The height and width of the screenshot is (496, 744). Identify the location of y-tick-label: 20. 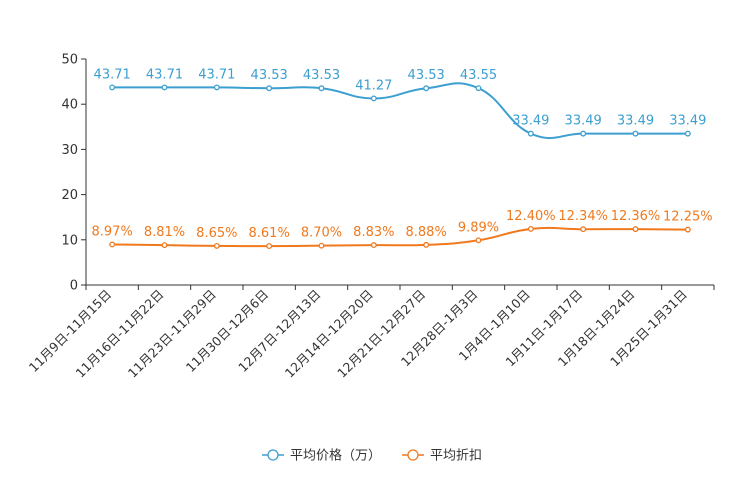
(69, 195).